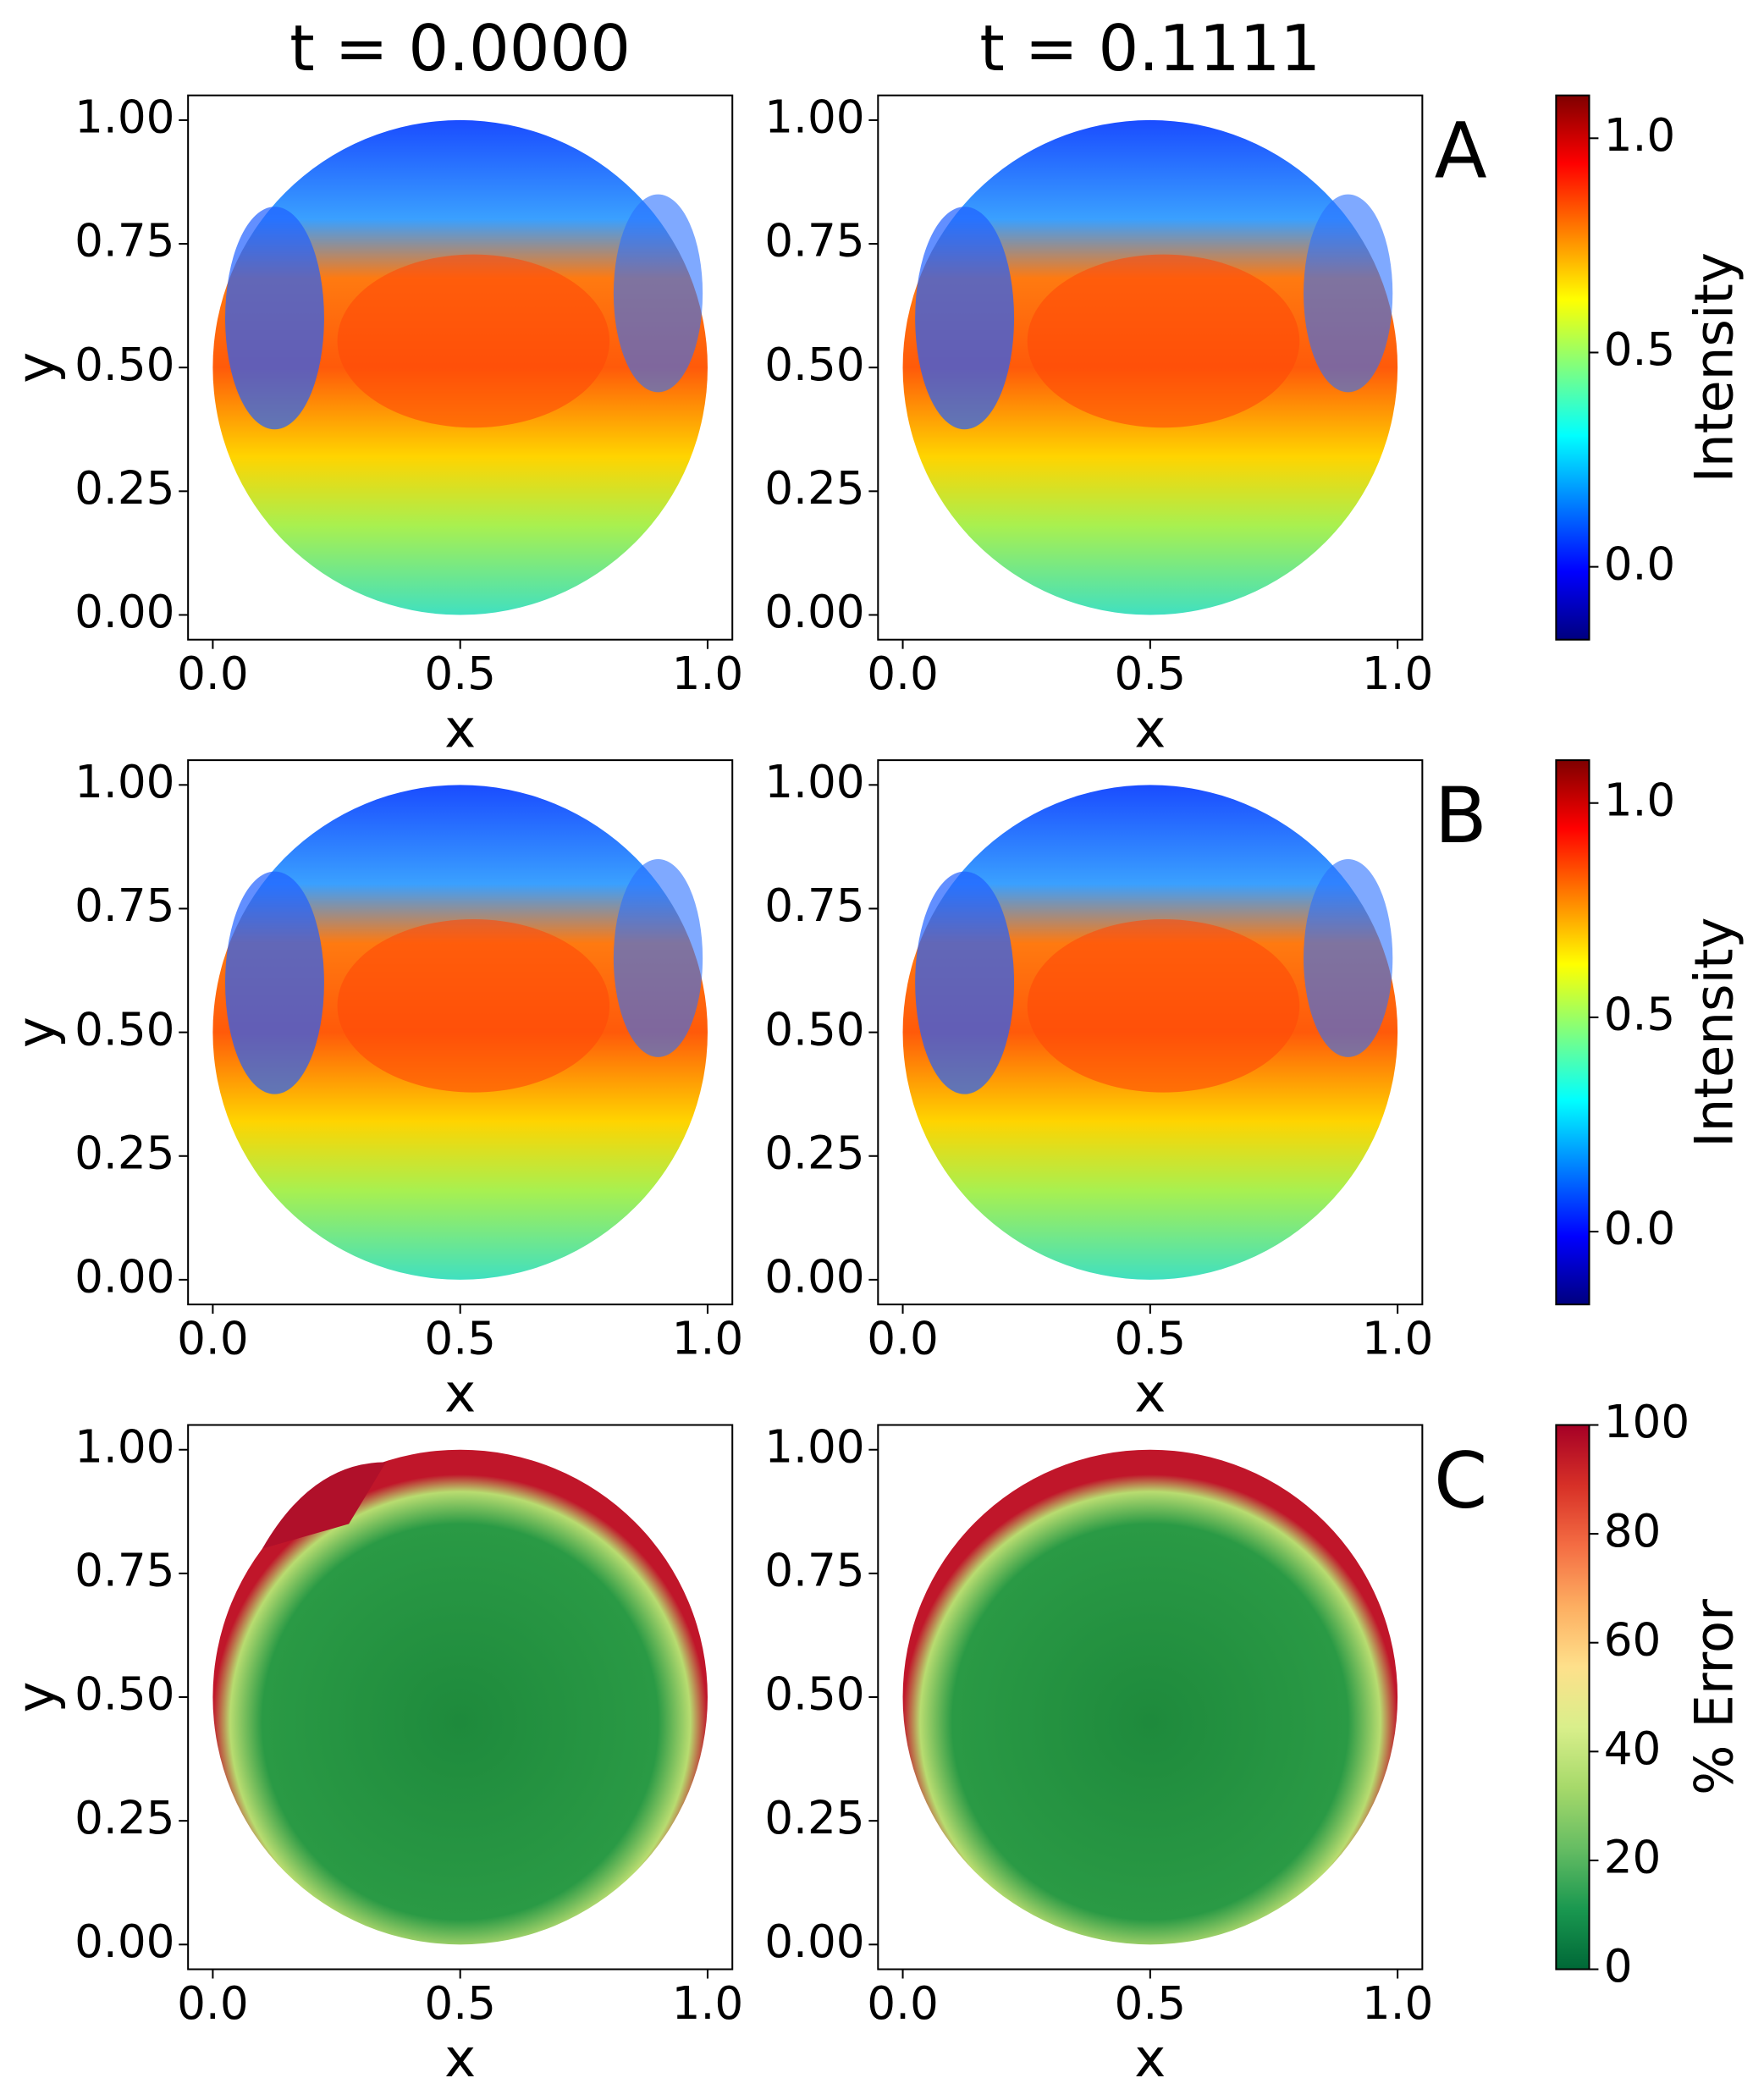  Describe the element at coordinates (1461, 151) in the screenshot. I see `panel-letter: A` at that location.